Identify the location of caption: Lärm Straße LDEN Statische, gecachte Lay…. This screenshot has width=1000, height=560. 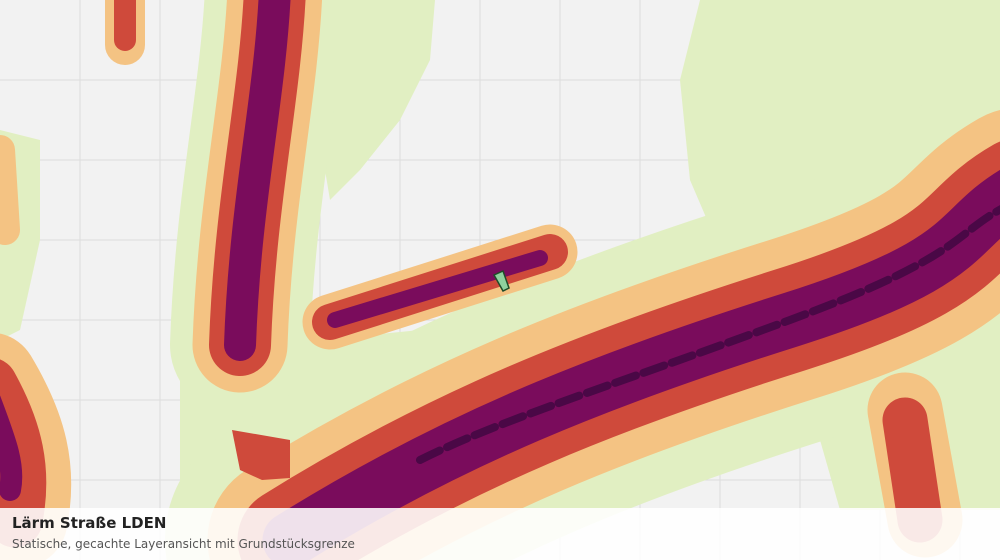
(500, 534).